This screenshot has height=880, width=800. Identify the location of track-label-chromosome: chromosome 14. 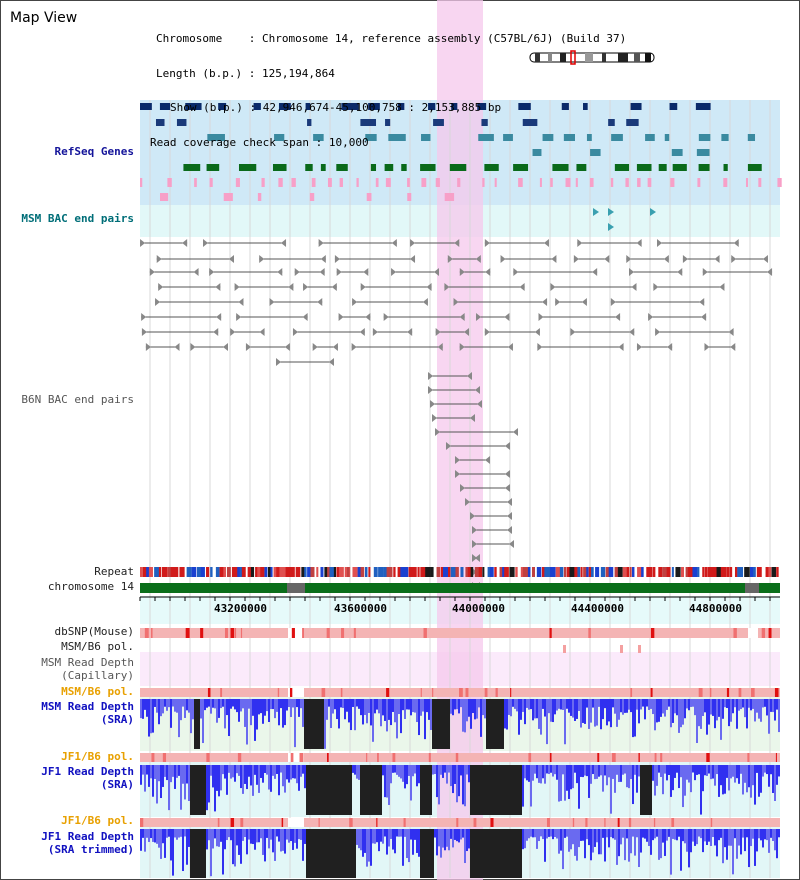
(90, 586).